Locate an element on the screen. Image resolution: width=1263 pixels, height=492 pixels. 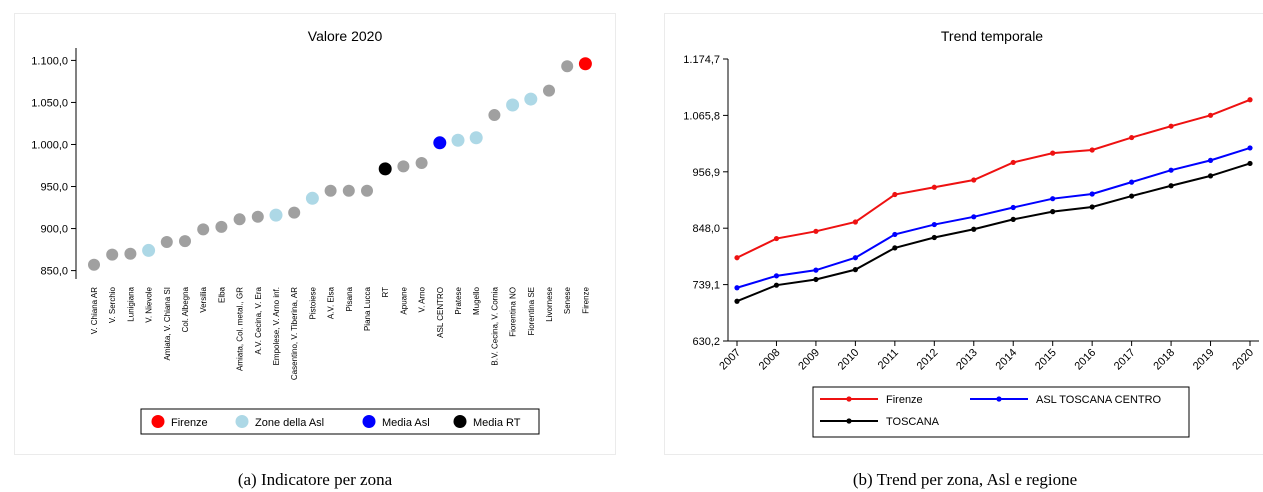
x-tick-label: Firenze is located at coordinates (585, 299).